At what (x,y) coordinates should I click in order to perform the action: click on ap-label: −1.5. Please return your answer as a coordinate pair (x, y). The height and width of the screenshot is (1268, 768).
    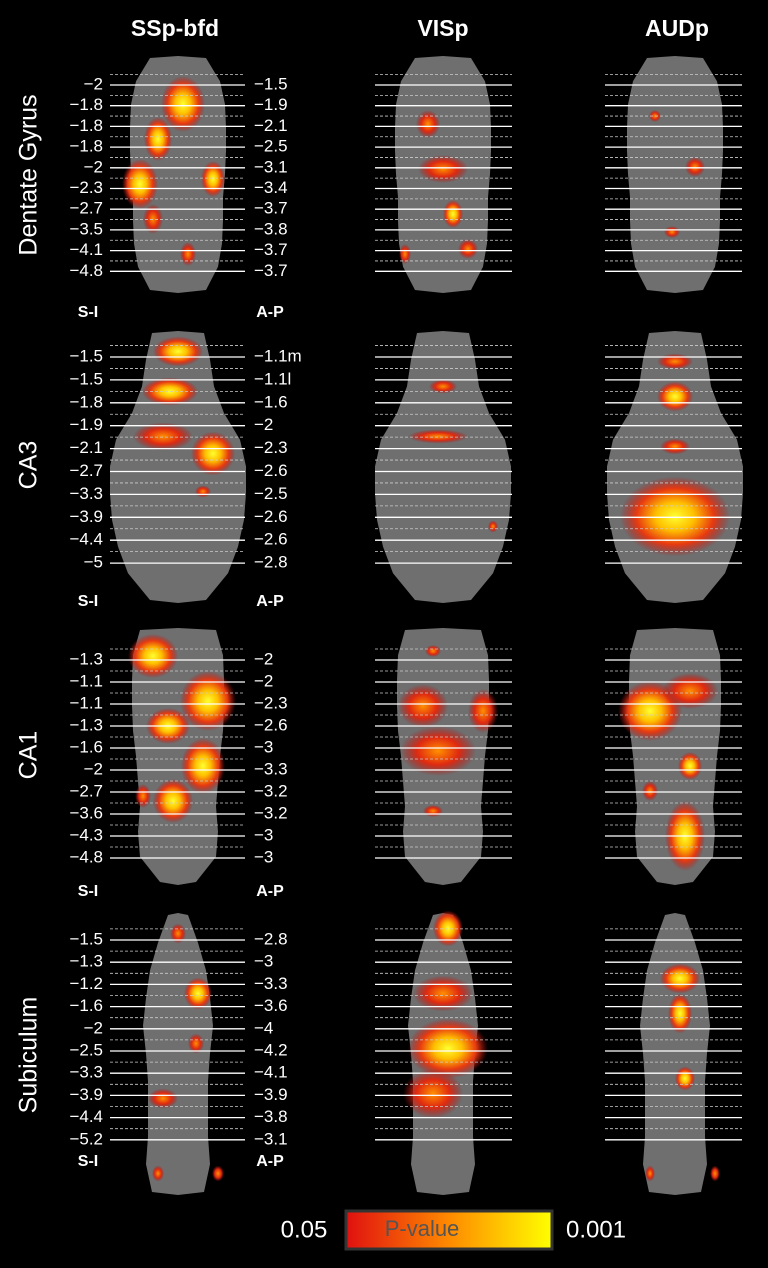
    Looking at the image, I should click on (271, 83).